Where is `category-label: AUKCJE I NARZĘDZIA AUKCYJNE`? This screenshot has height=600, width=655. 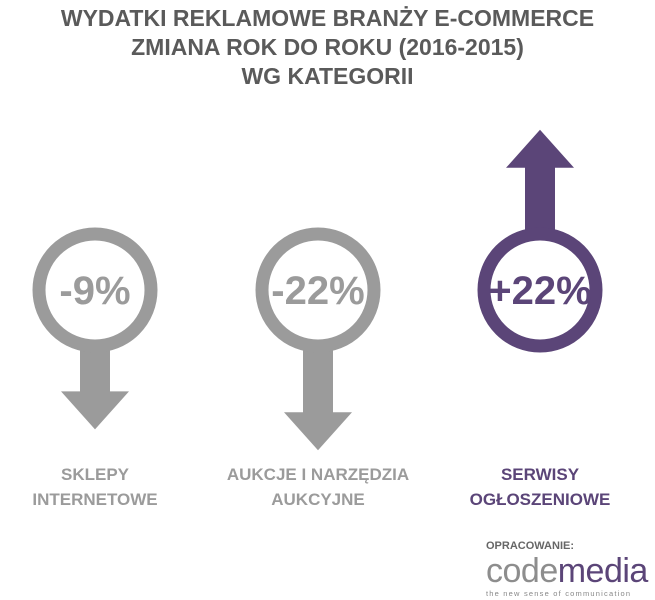 category-label: AUKCJE I NARZĘDZIA AUKCYJNE is located at coordinates (318, 487).